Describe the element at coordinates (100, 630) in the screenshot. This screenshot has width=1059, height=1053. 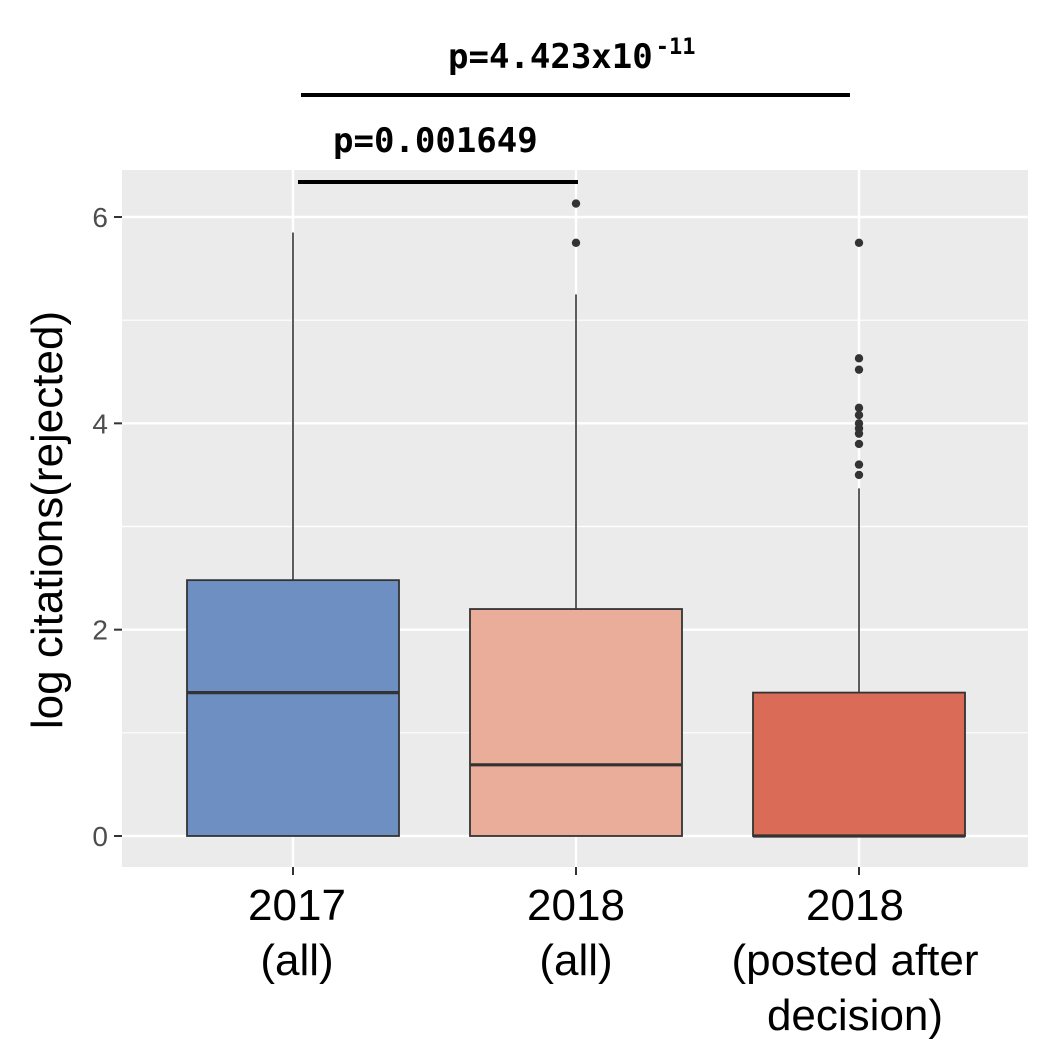
I see `y-tick-label: 2` at that location.